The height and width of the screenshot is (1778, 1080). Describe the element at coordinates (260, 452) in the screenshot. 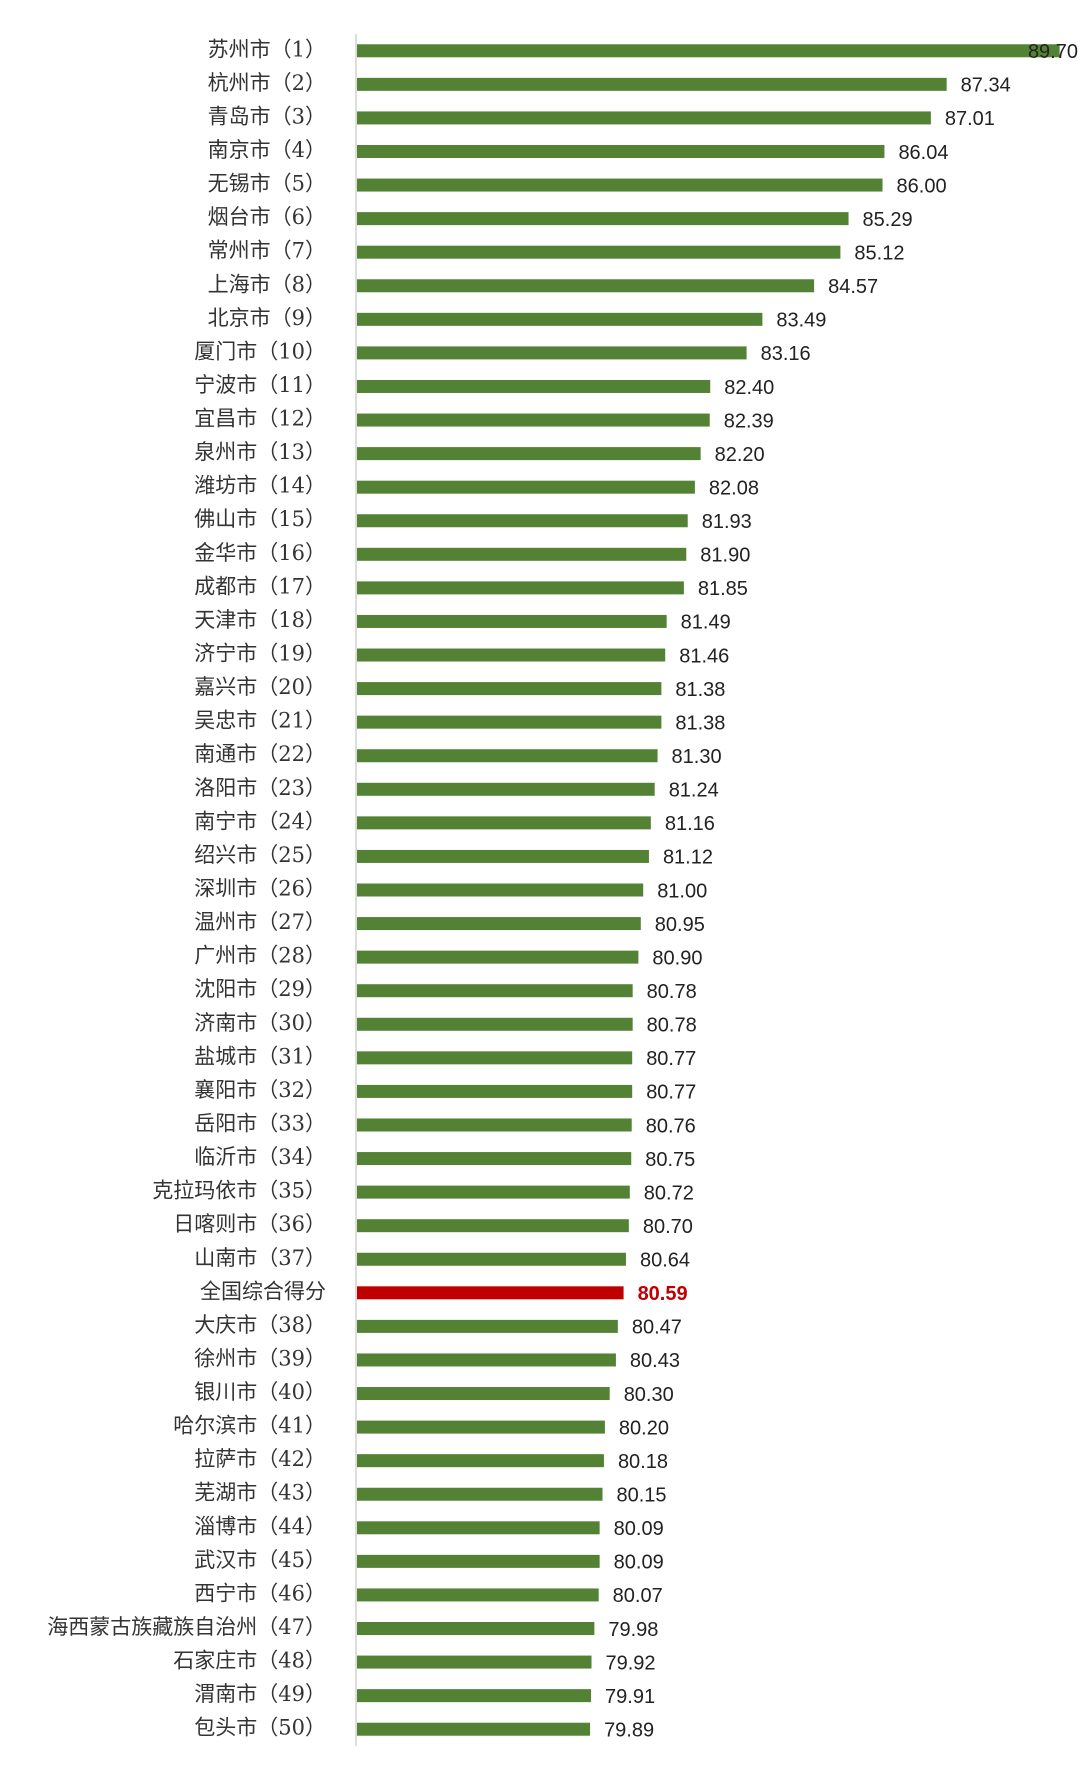

I see `category-label: 泉州市（13）` at that location.